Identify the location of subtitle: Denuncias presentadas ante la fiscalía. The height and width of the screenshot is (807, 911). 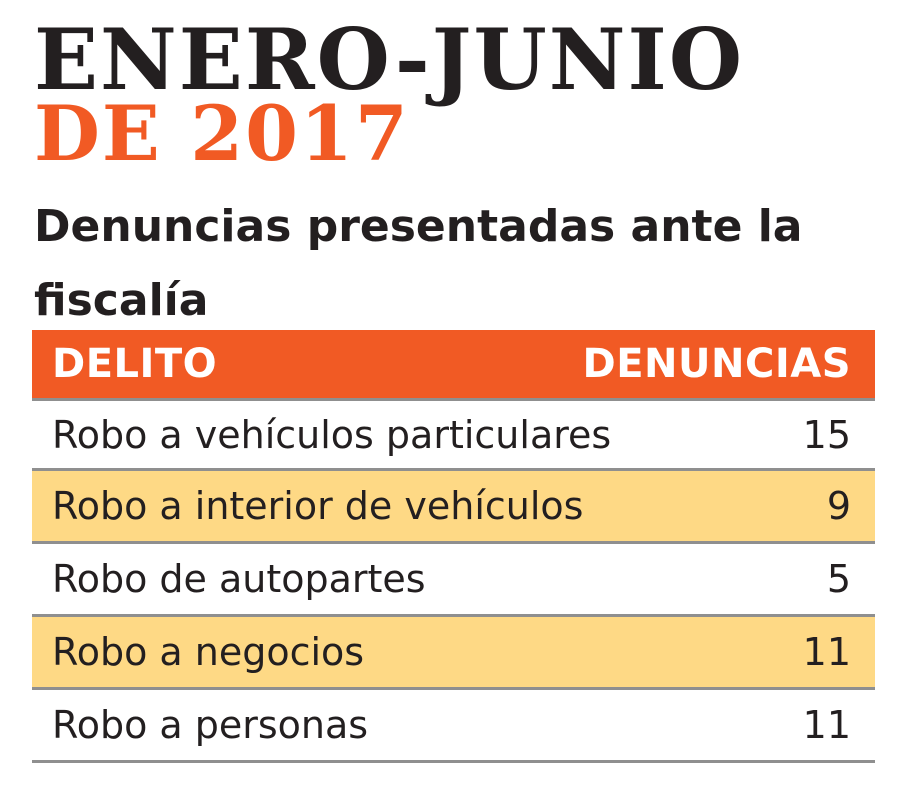
(418, 263).